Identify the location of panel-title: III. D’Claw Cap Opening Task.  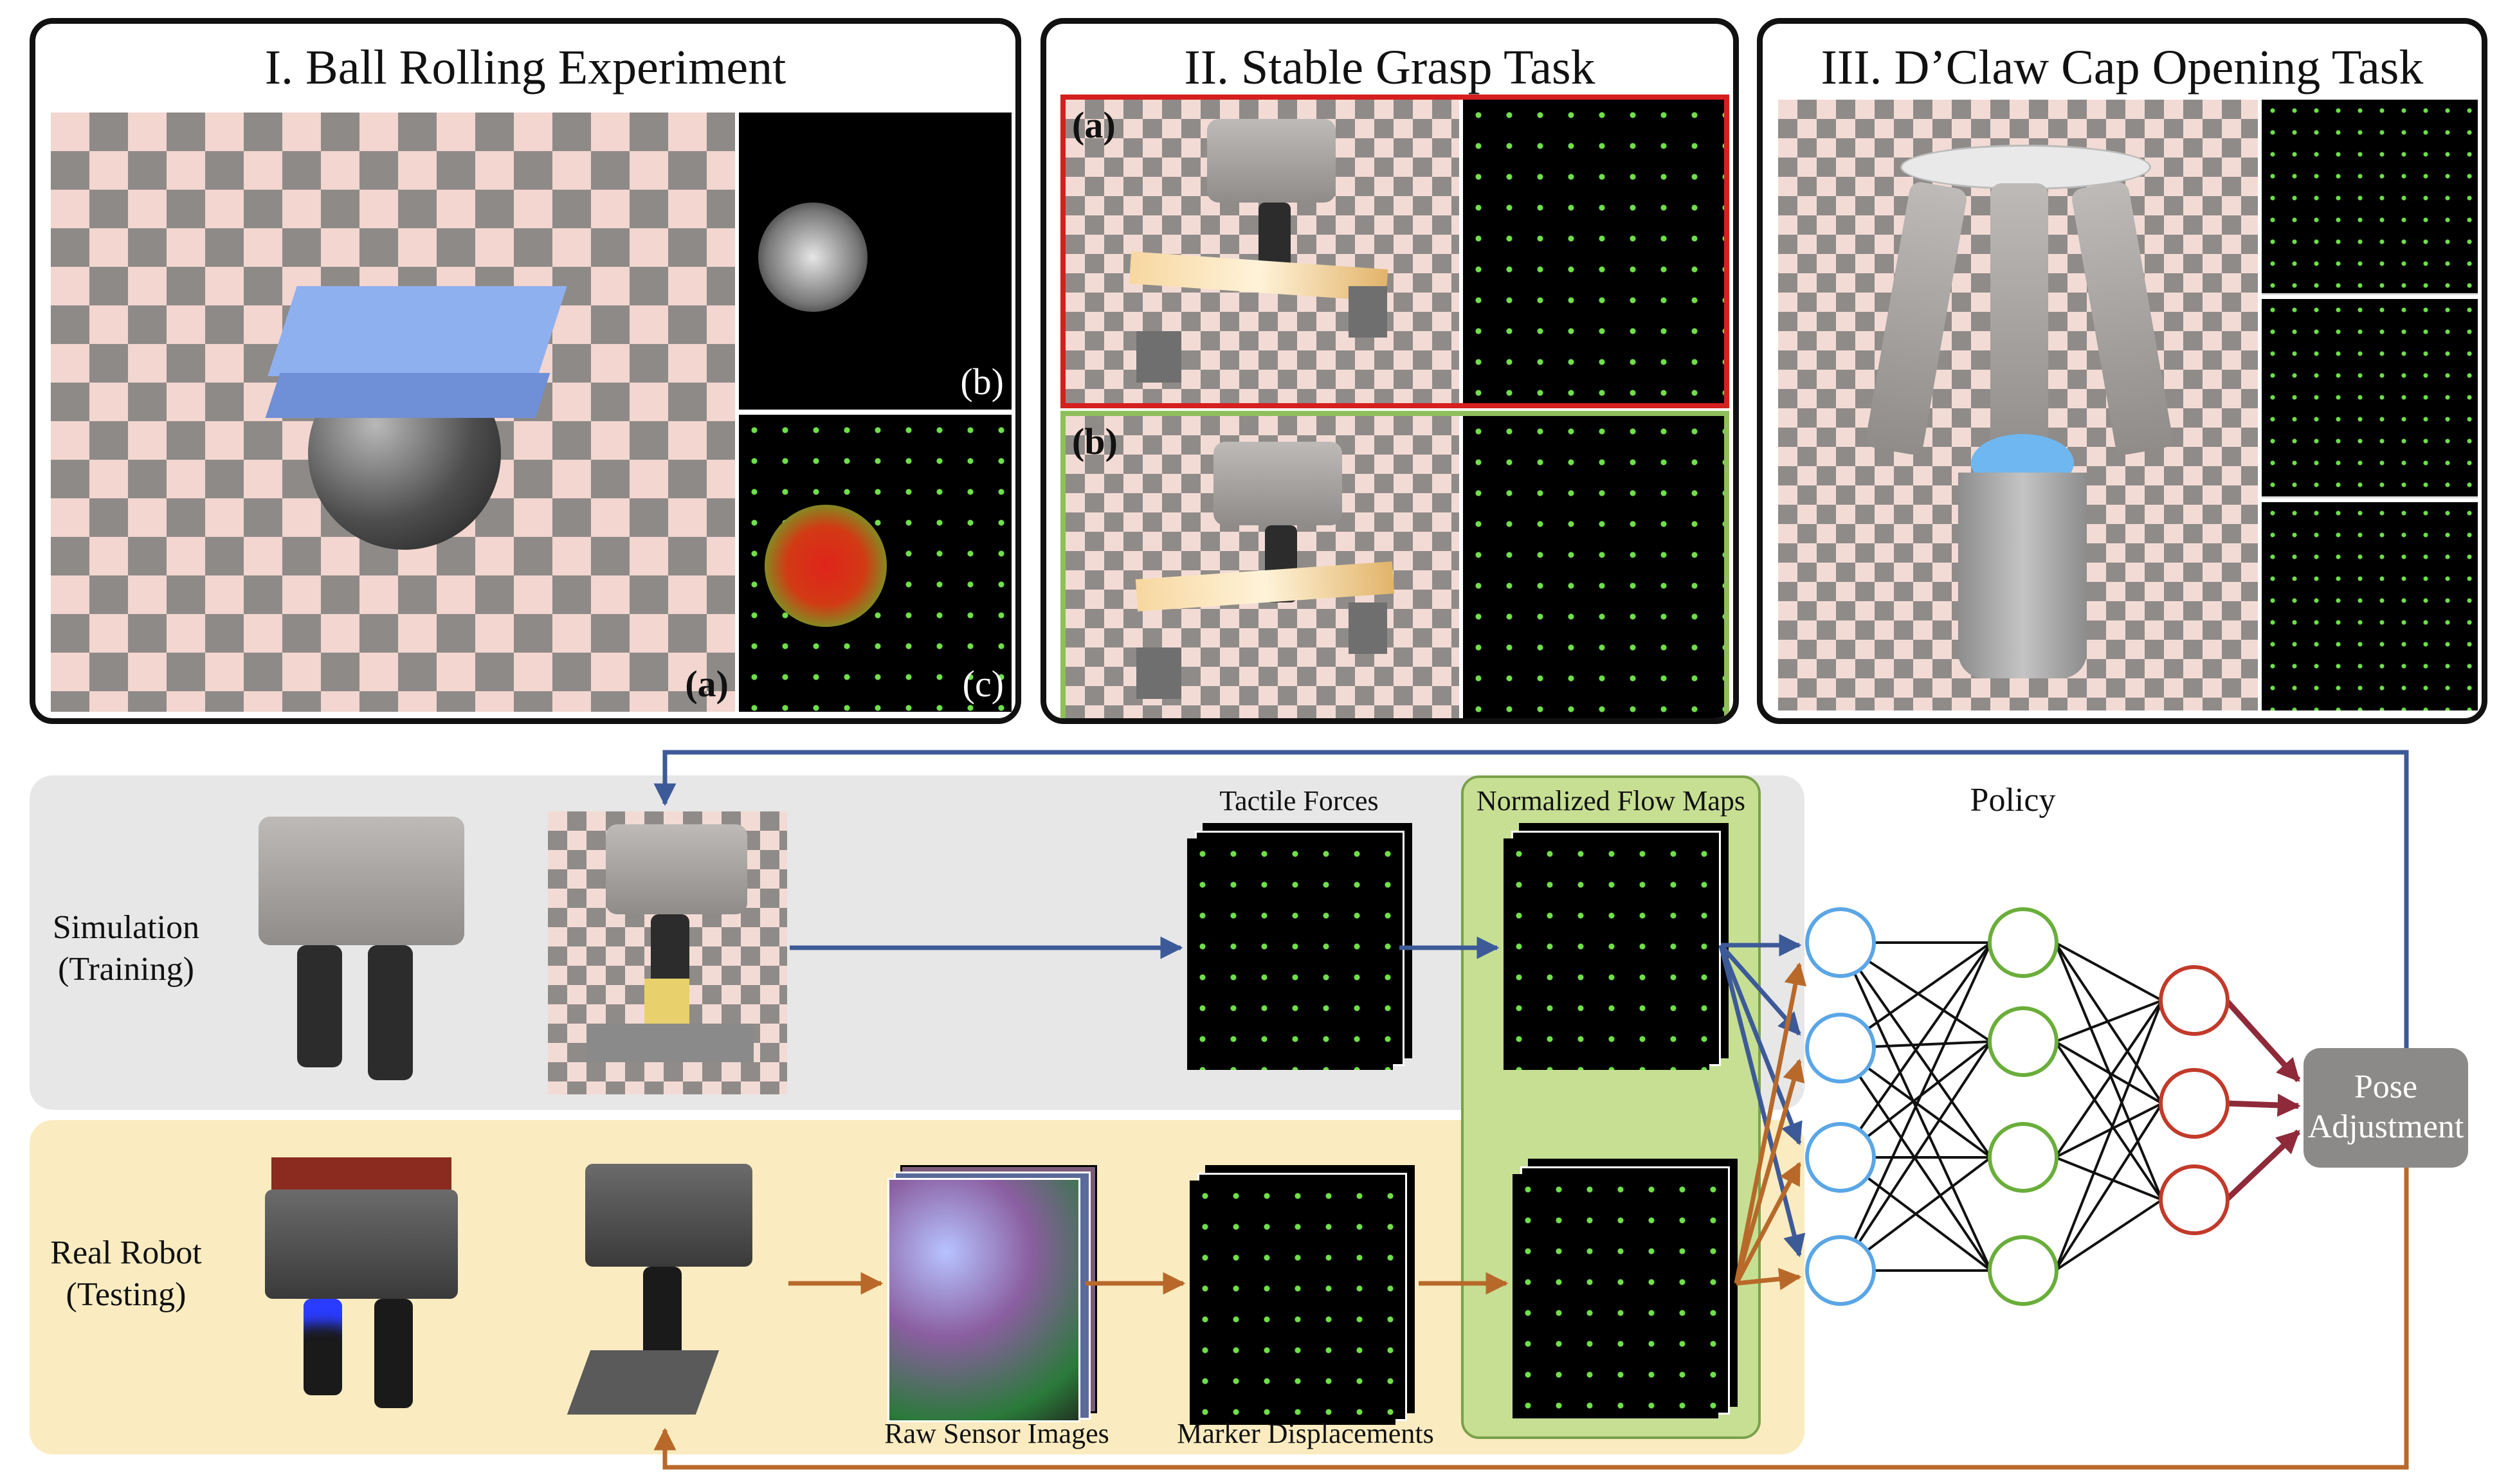
(2123, 68).